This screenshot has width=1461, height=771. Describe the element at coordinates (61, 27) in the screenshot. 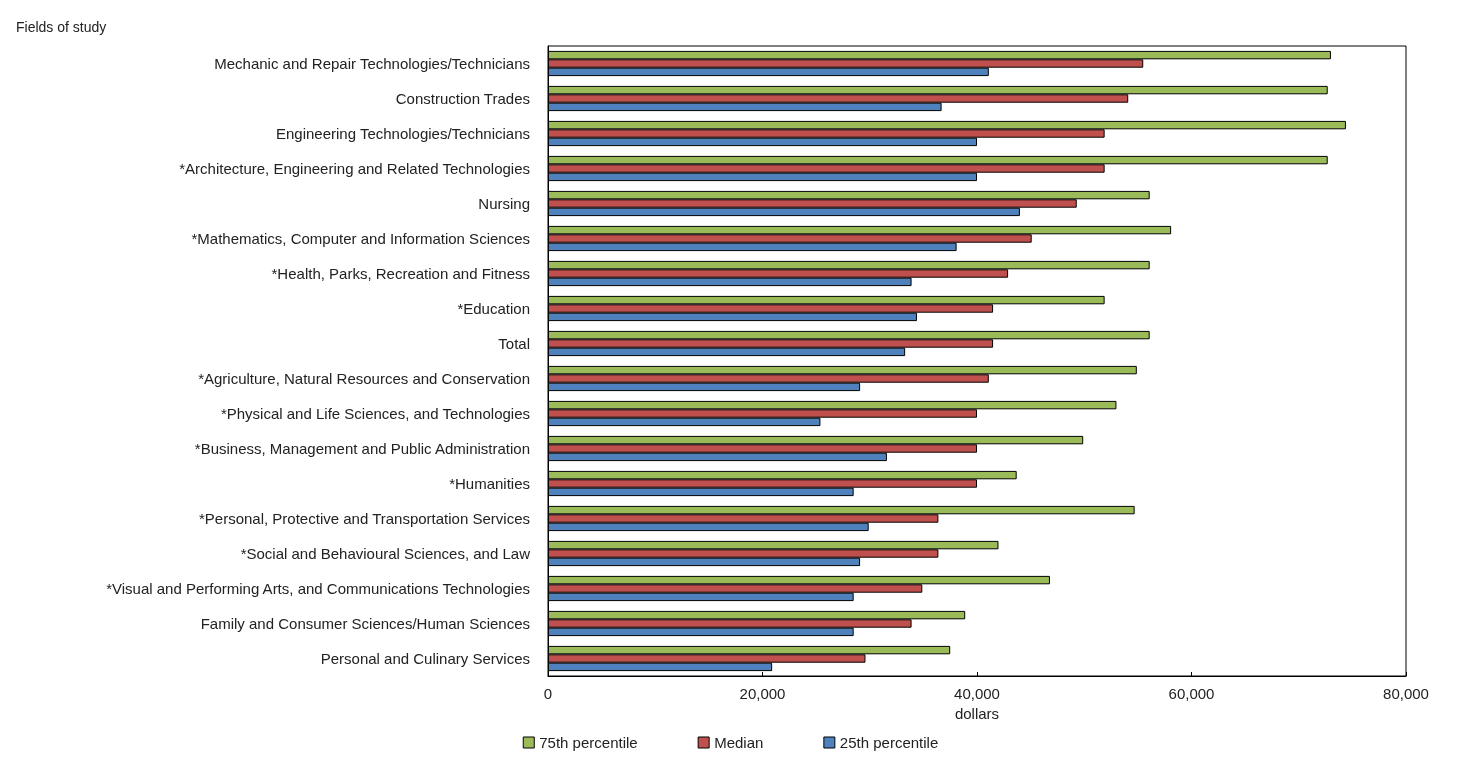

I see `y-axis-title: Fields of study` at that location.